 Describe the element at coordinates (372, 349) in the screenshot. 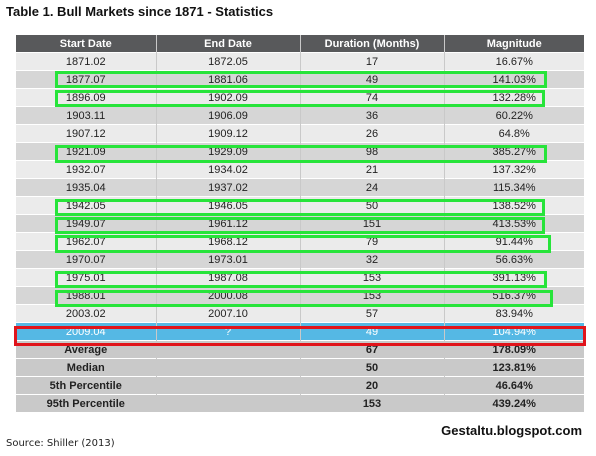

I see `table-cell: 67` at that location.